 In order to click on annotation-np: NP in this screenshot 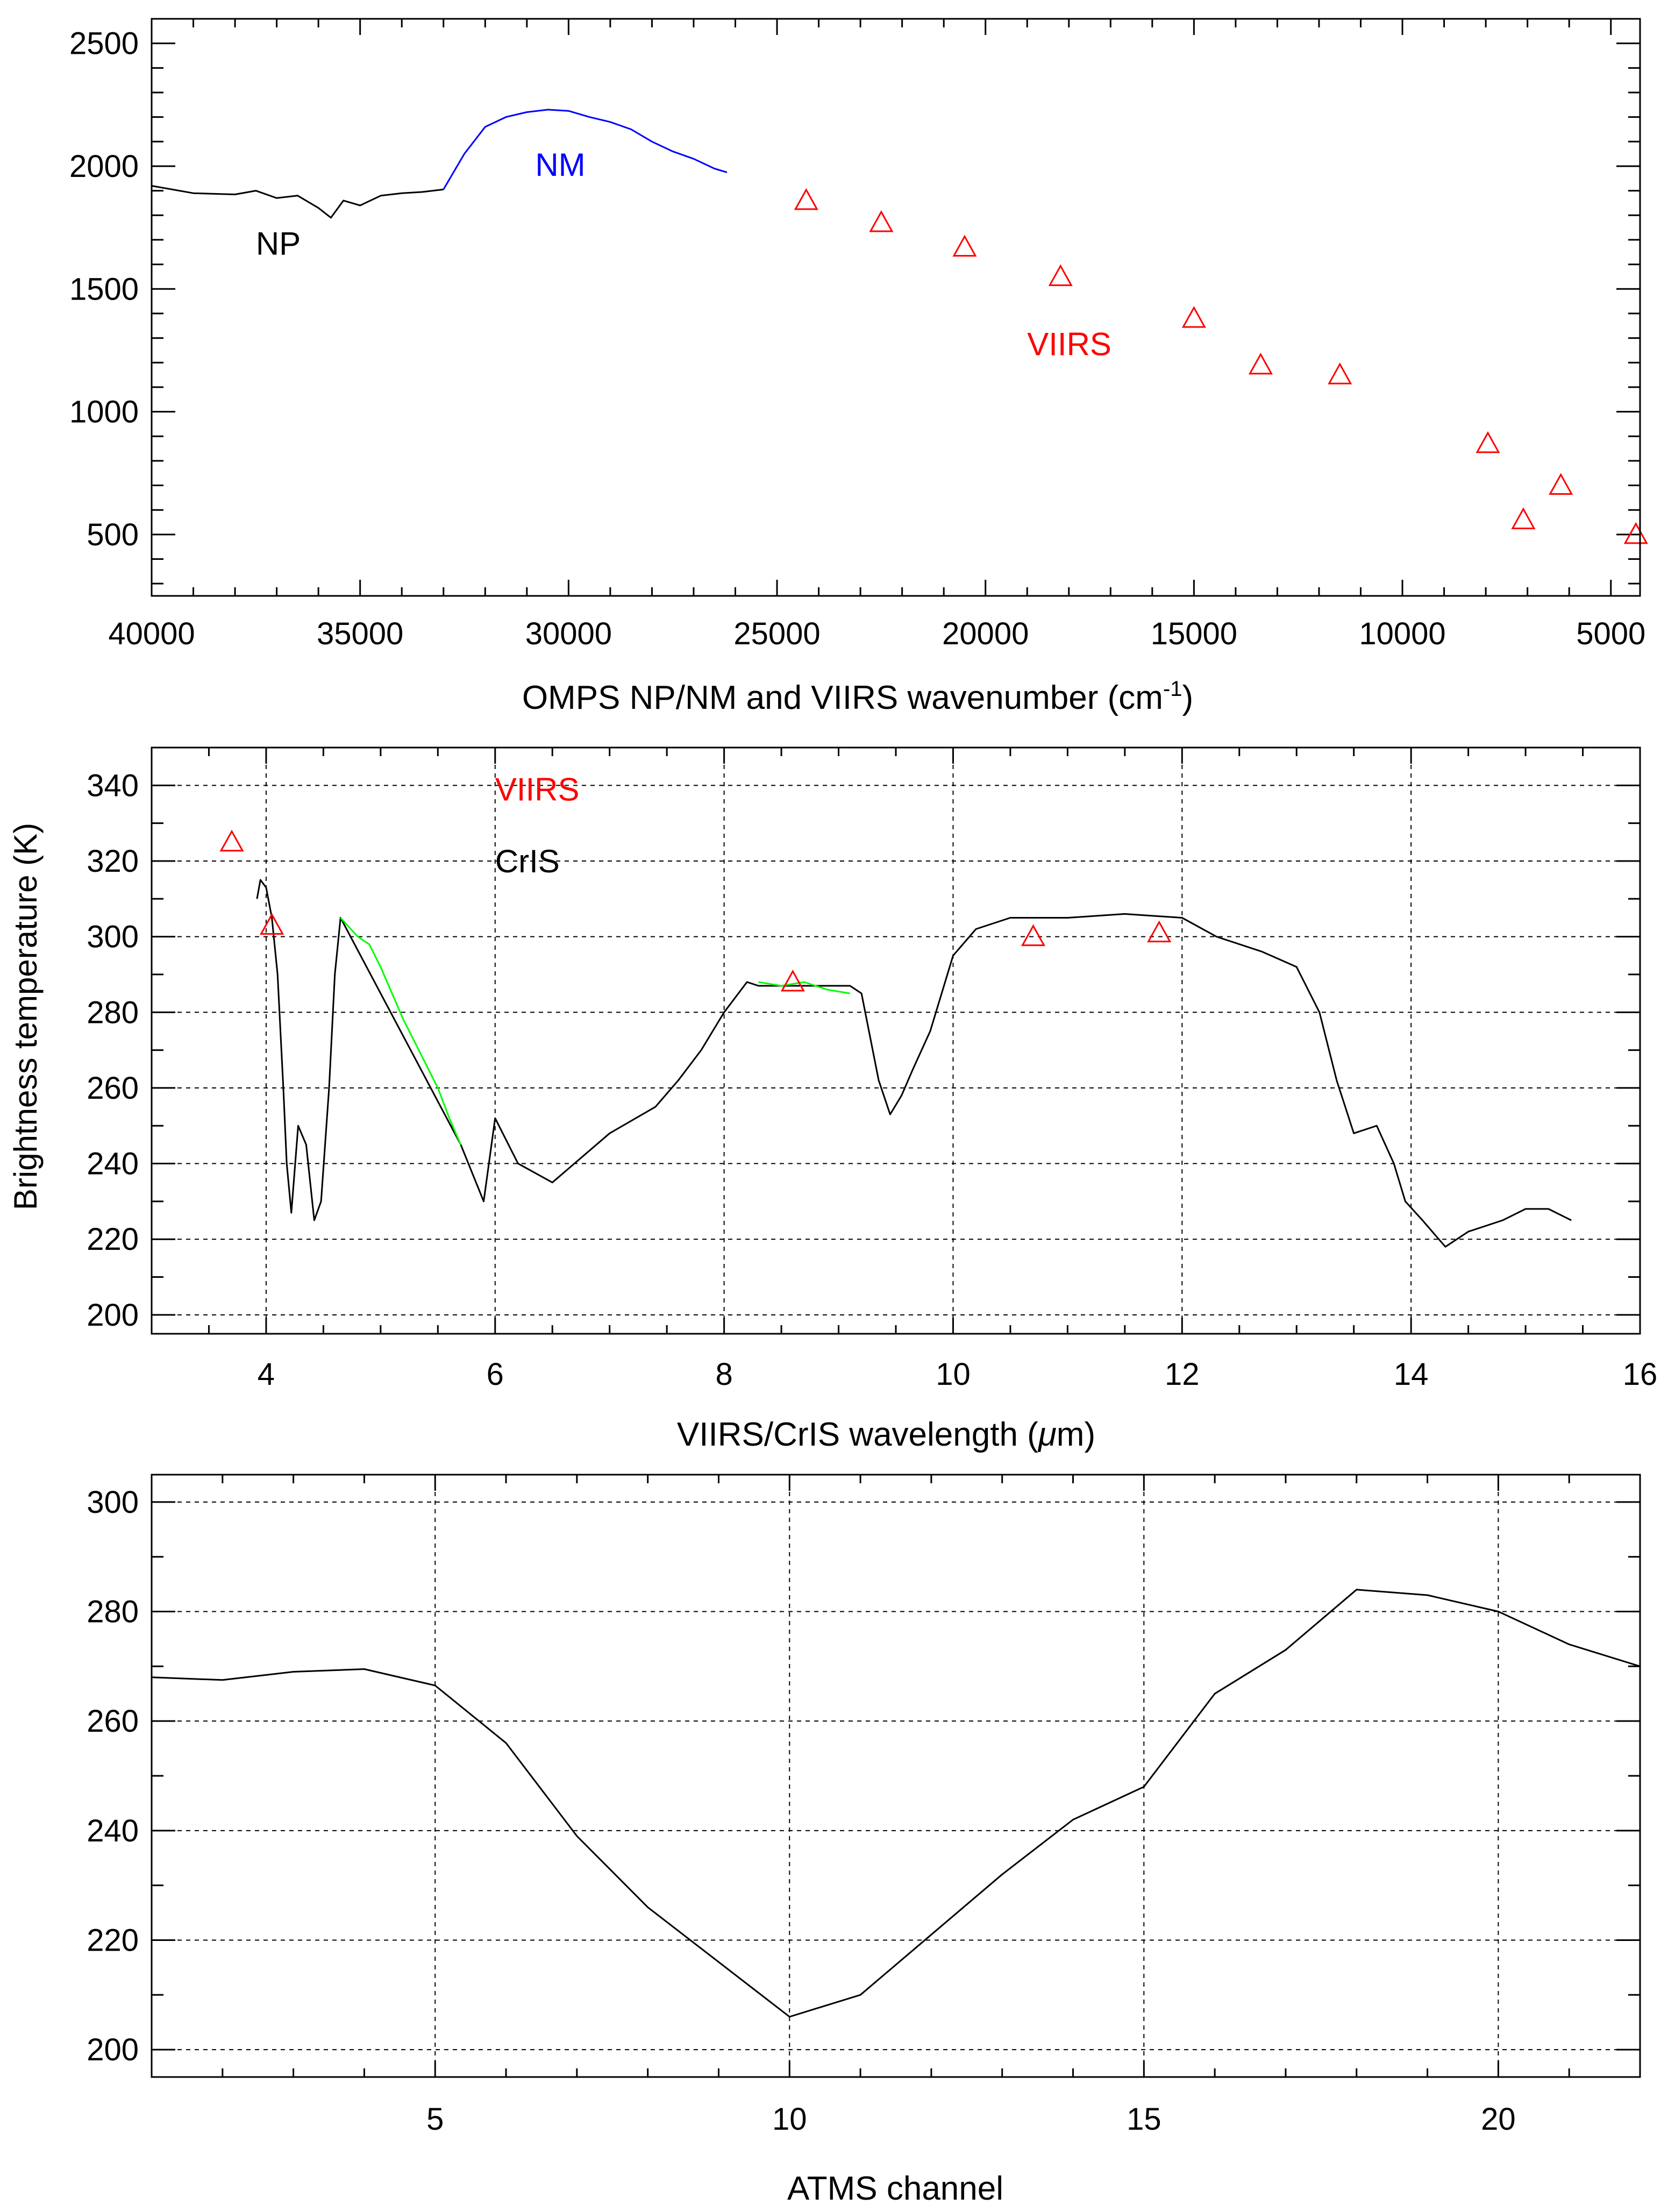, I will do `click(278, 243)`.